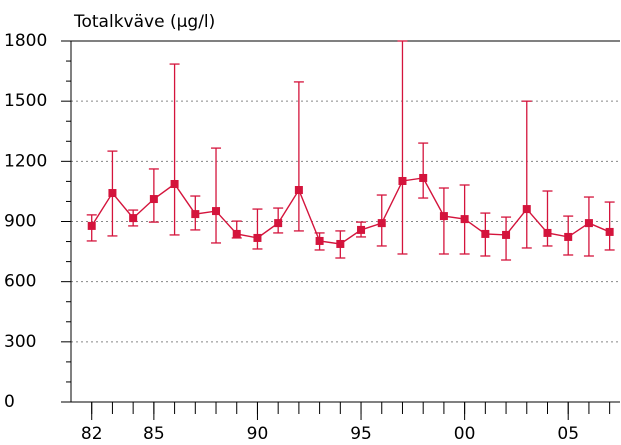 This screenshot has width=621, height=445. Describe the element at coordinates (20, 222) in the screenshot. I see `y-tick-label: 900` at that location.